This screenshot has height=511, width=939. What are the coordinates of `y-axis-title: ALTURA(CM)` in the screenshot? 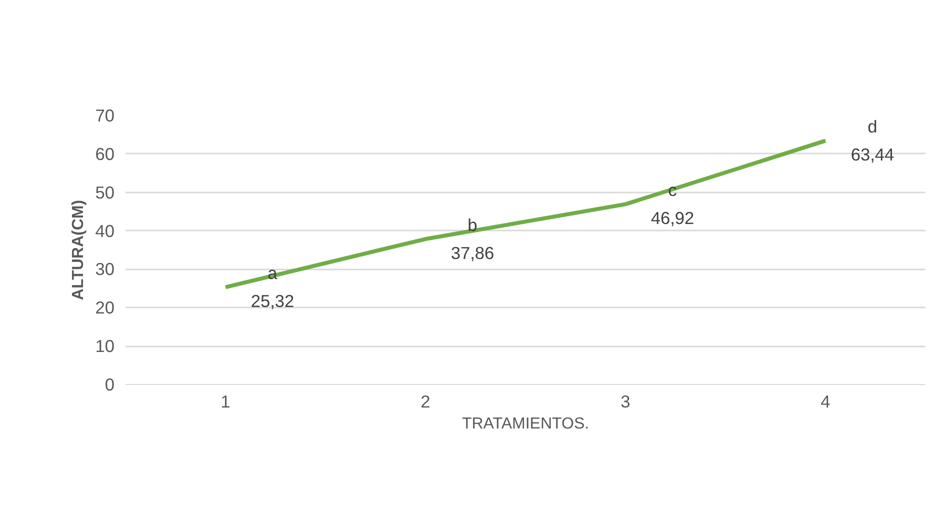 It's located at (79, 250).